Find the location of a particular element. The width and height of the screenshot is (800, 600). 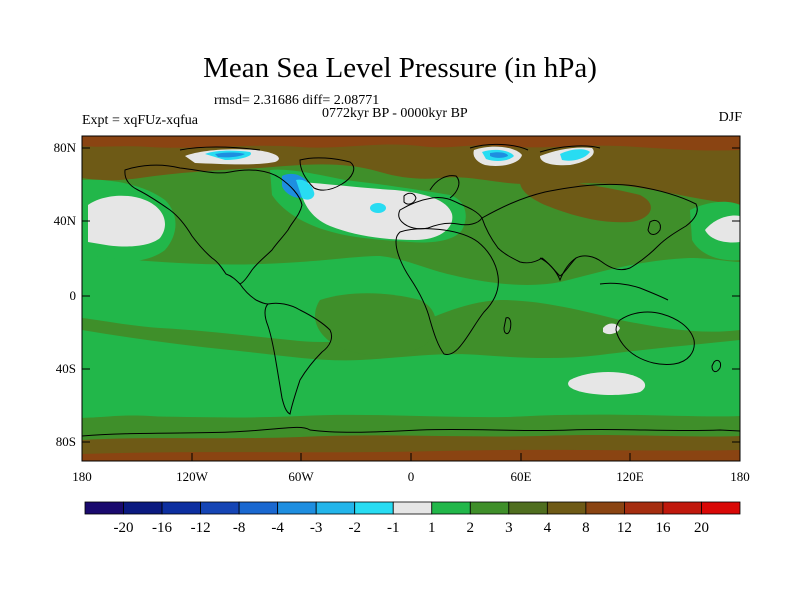

colorbar-label: 3 is located at coordinates (509, 528).